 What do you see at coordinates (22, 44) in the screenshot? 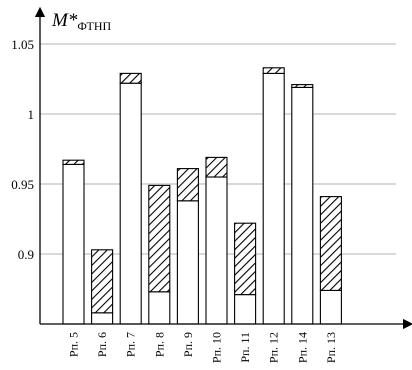
I see `y-tick-label: 1.05` at bounding box center [22, 44].